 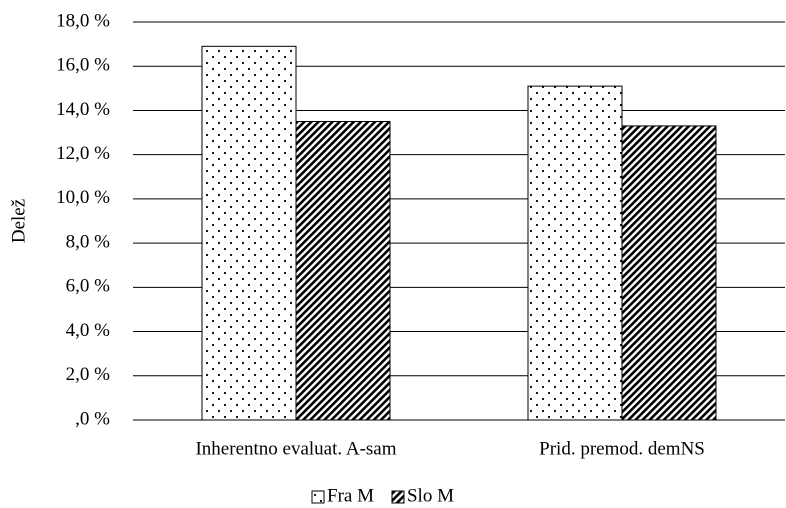 What do you see at coordinates (88, 330) in the screenshot?
I see `y-tick-label: 4,0 %` at bounding box center [88, 330].